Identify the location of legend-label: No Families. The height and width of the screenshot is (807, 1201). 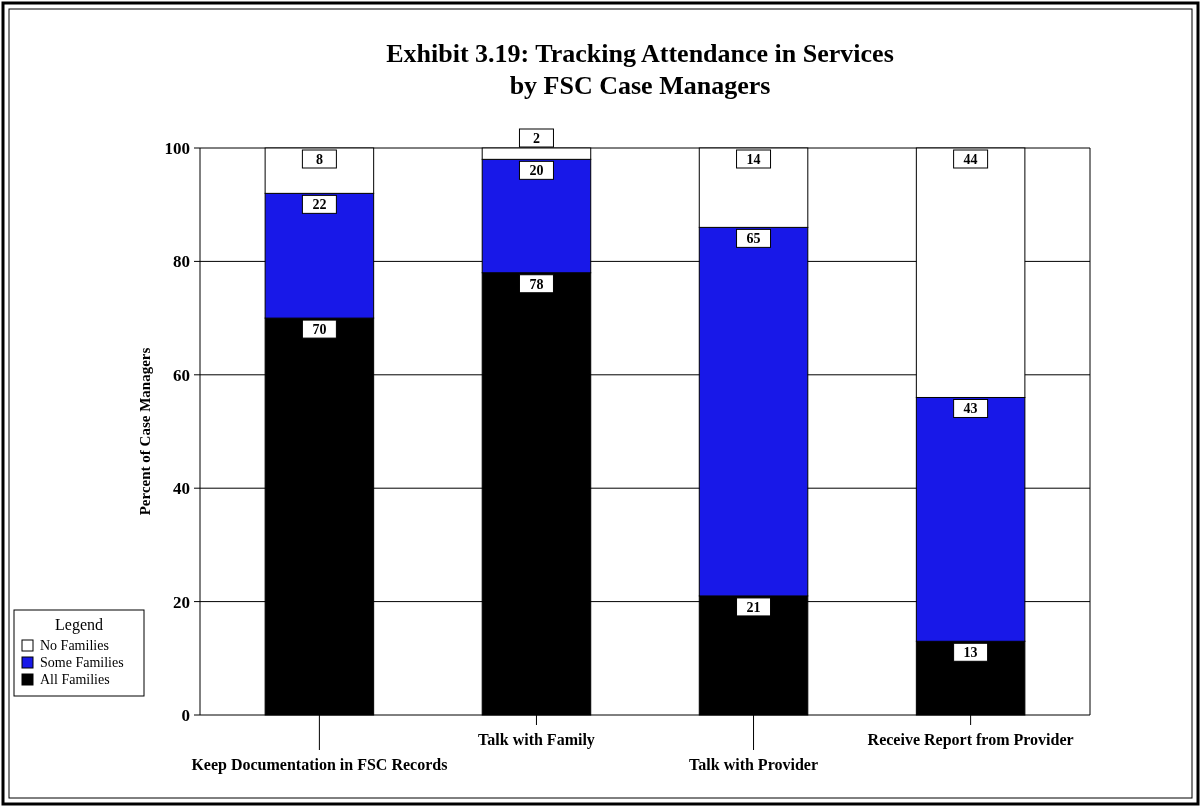
(74, 645).